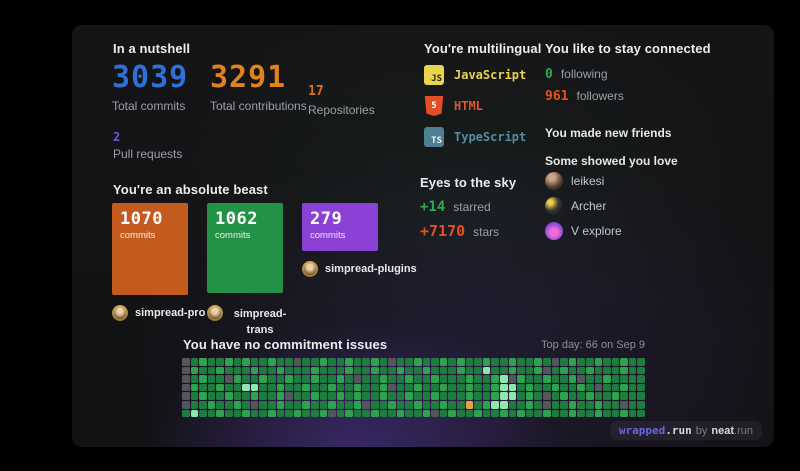  I want to click on repo-link-simpread-trans: simpread-trans, so click(248, 322).